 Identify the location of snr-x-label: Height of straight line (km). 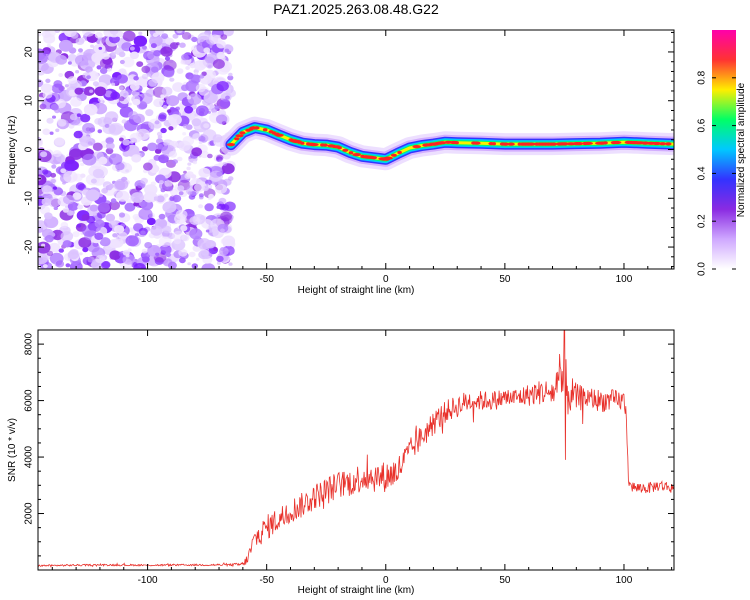
(356, 590).